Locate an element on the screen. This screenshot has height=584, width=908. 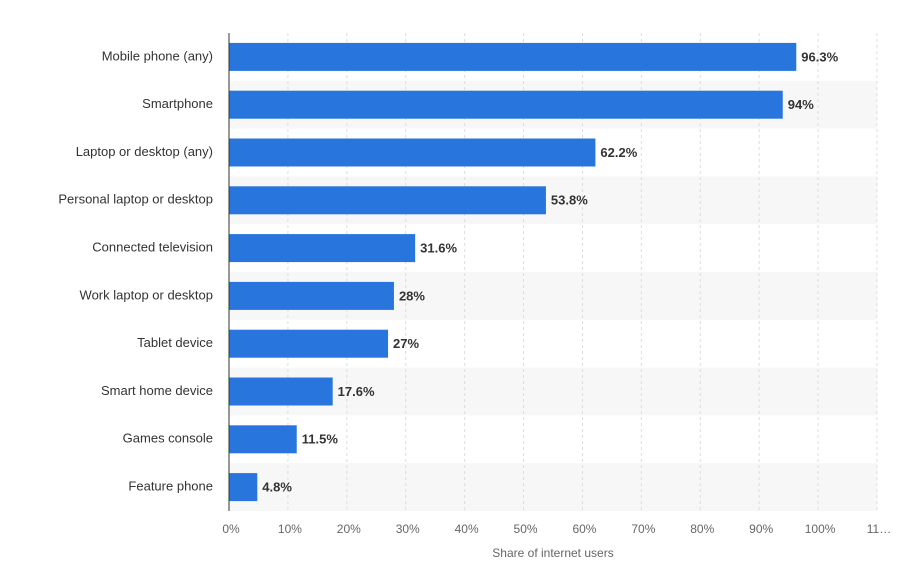
x-tick-label: 70% is located at coordinates (643, 529).